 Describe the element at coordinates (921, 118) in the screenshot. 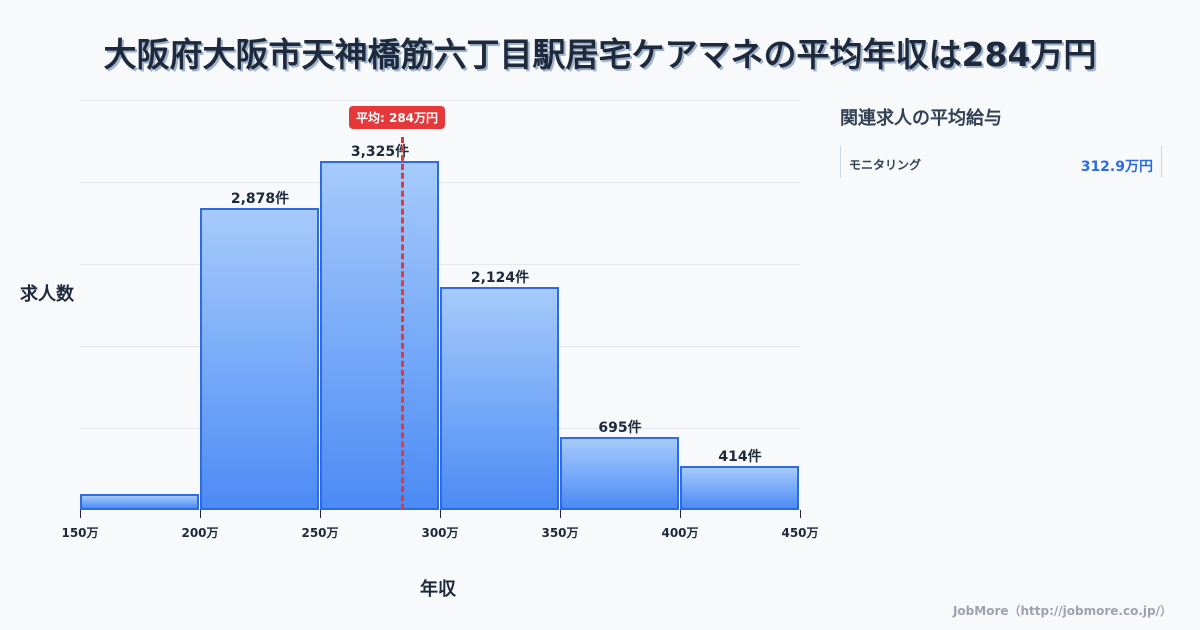

I see `related-jobs-title: 関連求人の平均給与` at that location.